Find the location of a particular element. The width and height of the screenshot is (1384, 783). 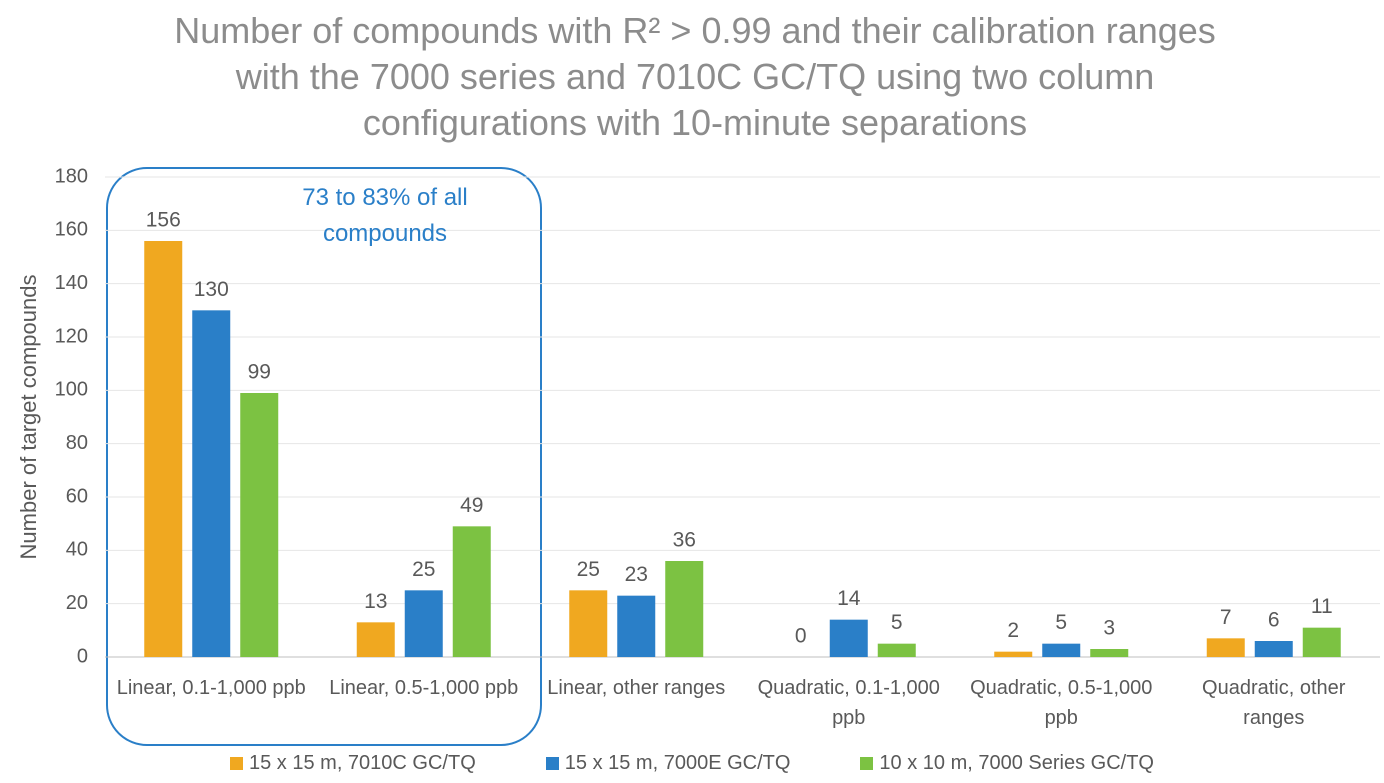

y-tick-label: 140 is located at coordinates (71, 283).